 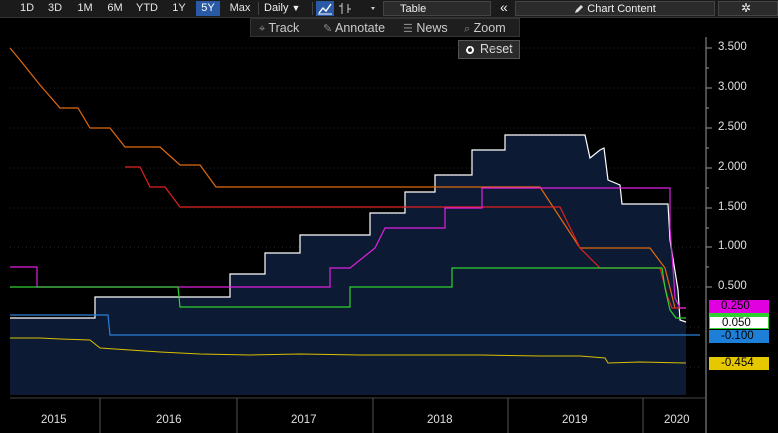 What do you see at coordinates (284, 28) in the screenshot?
I see `track-label: Track` at bounding box center [284, 28].